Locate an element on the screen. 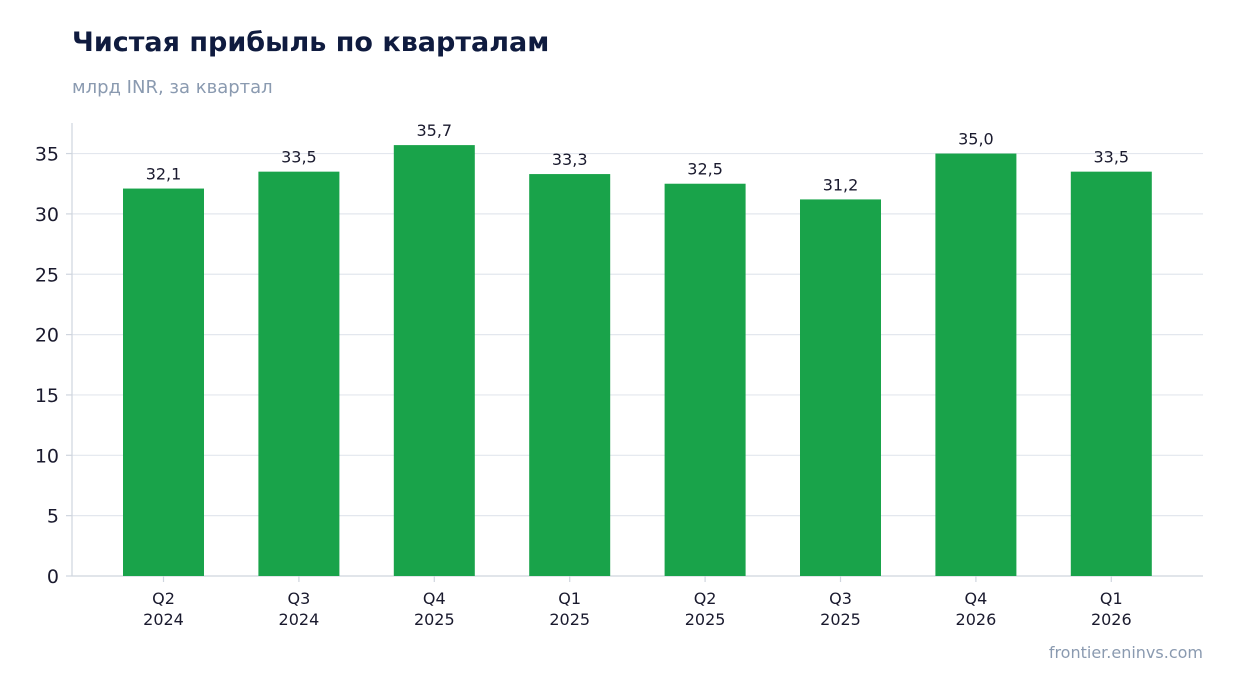  y-tick-label: 5 is located at coordinates (53, 517).